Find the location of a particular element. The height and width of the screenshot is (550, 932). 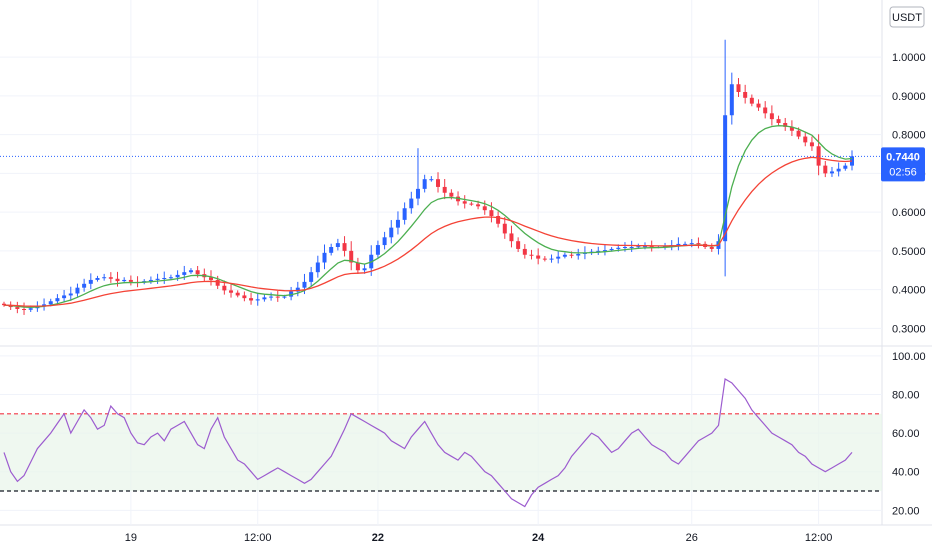

time-tick-label: 19 is located at coordinates (131, 538).